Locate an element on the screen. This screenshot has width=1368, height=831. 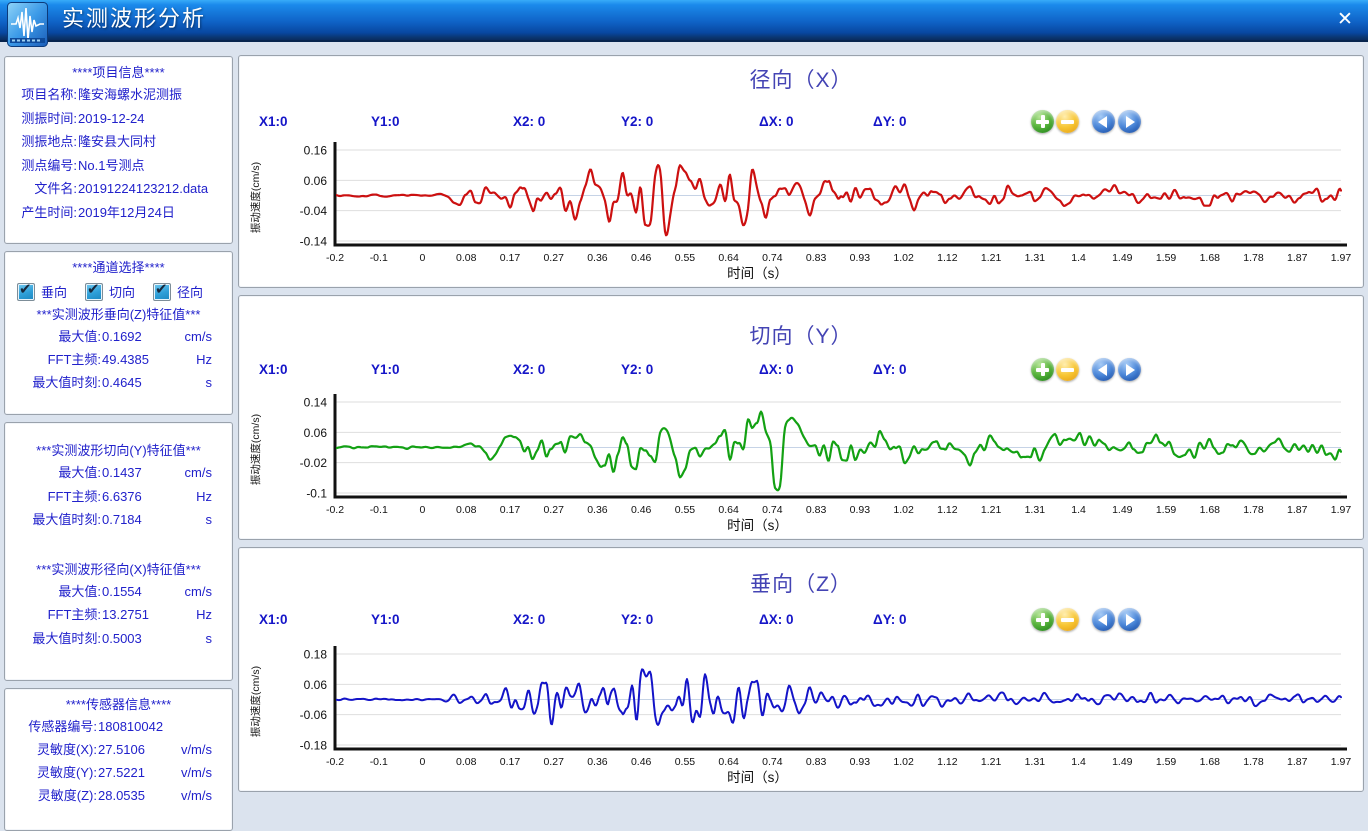
svg-text: 1.87 is located at coordinates (1297, 258).